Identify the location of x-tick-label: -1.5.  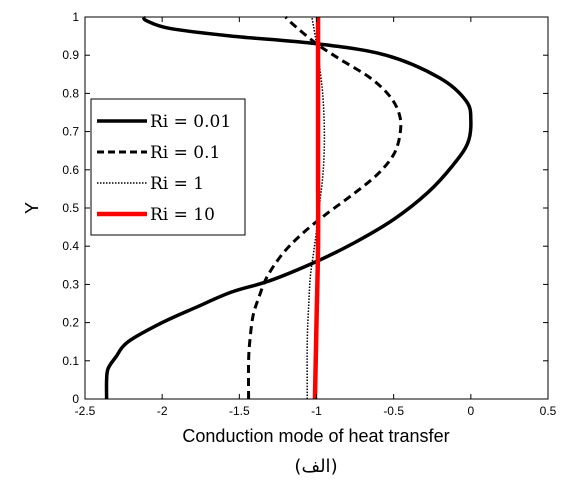
(239, 411).